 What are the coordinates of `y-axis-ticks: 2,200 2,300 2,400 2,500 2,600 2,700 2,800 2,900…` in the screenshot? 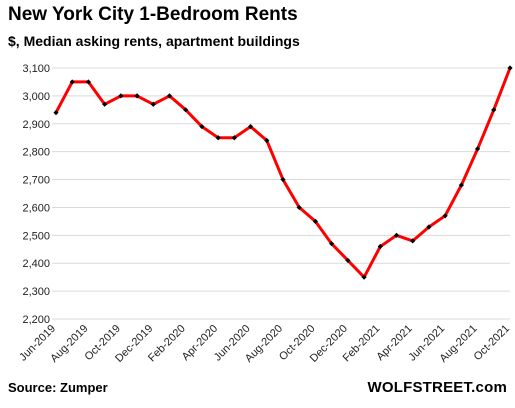 It's located at (36, 194).